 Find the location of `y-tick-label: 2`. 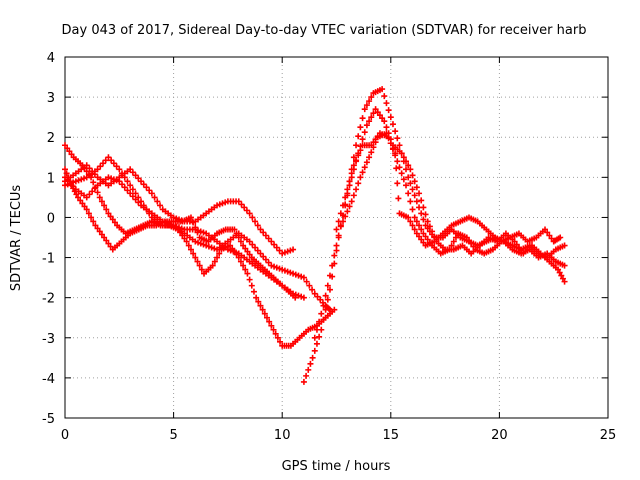

y-tick-label: 2 is located at coordinates (51, 138).